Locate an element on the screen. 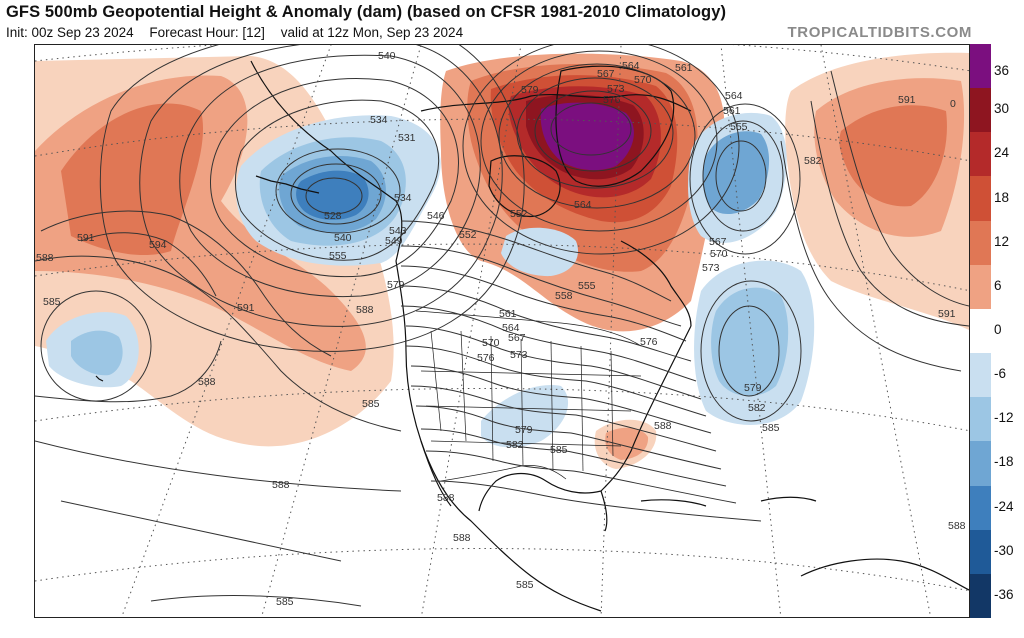 Image resolution: width=1024 pixels, height=638 pixels. coastline-east-us is located at coordinates (646, 408).